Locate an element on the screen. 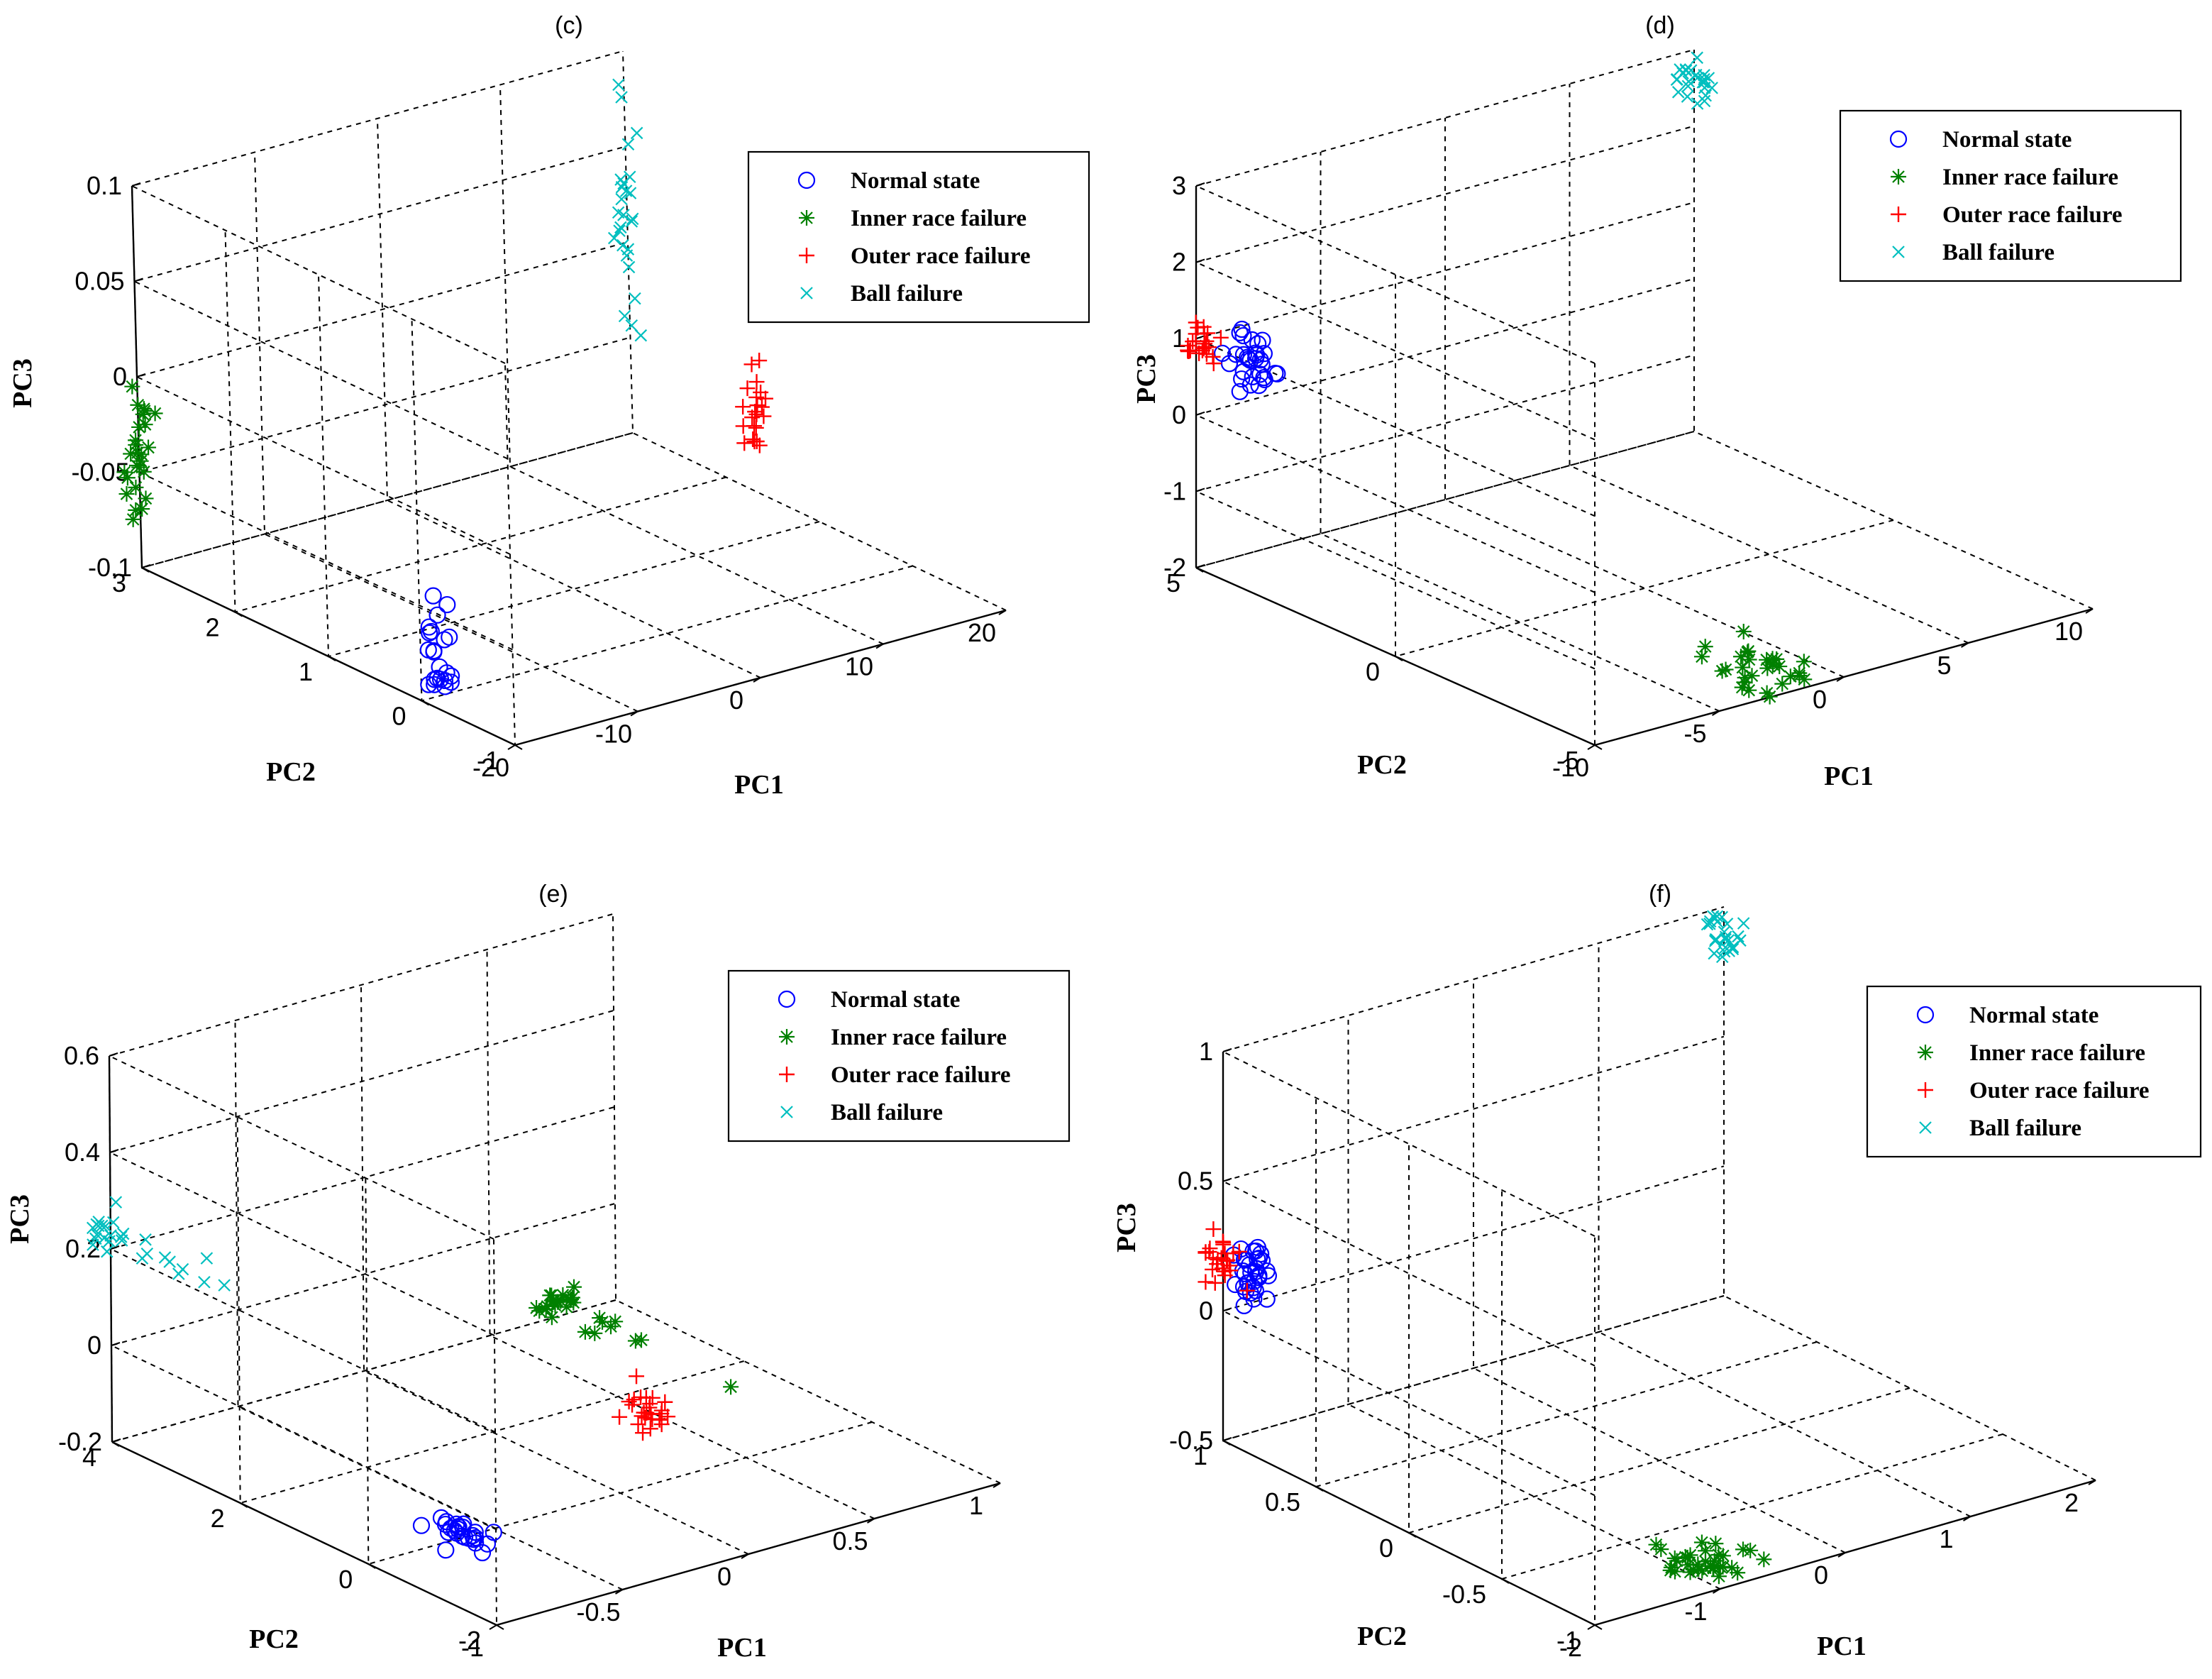 The image size is (2212, 1679). legend-label: Normal state is located at coordinates (2033, 1016).